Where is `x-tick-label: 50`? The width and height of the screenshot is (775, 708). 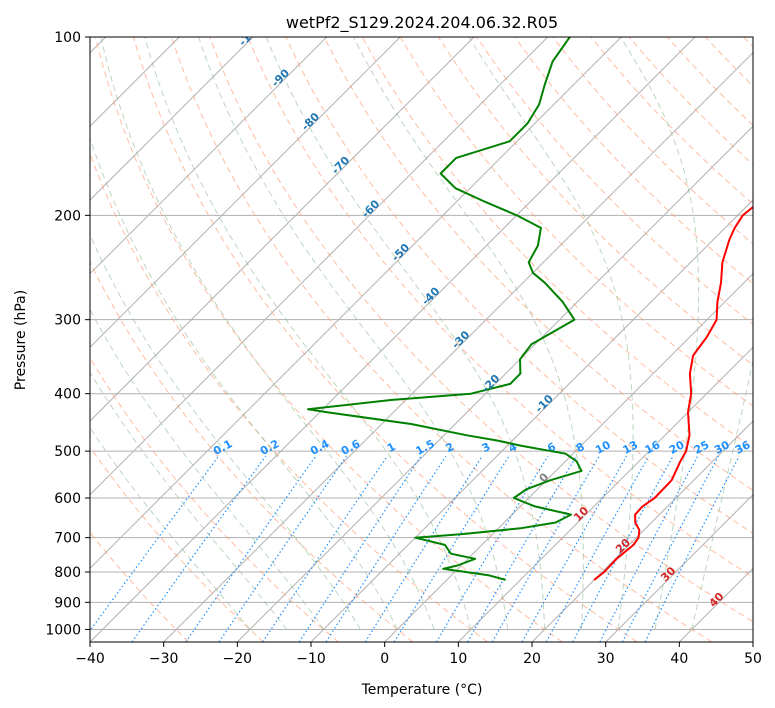 x-tick-label: 50 is located at coordinates (753, 659).